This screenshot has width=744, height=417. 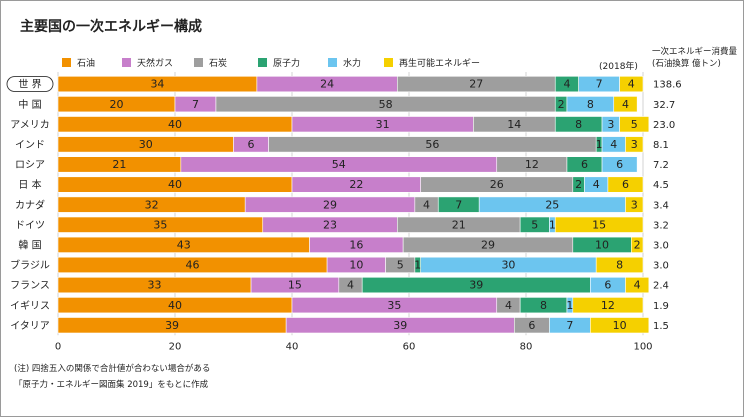 What do you see at coordinates (596, 184) in the screenshot?
I see `bar-value-label-row-5-series-4: 4` at bounding box center [596, 184].